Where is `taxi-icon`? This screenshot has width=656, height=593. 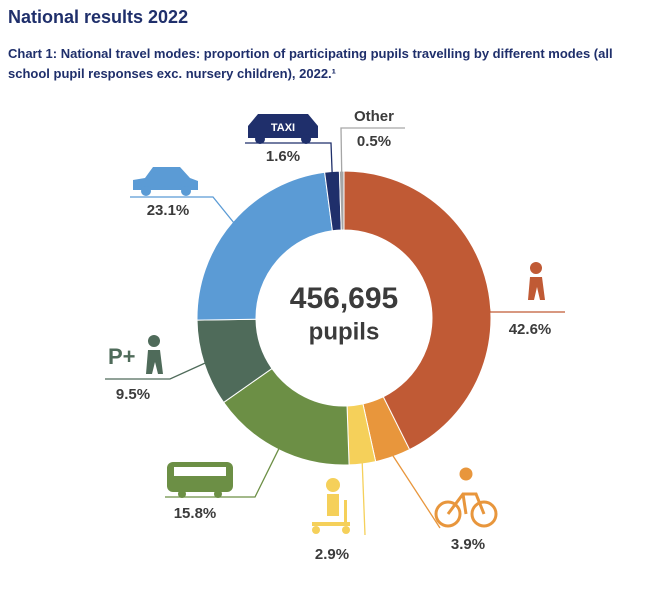 taxi-icon is located at coordinates (283, 129).